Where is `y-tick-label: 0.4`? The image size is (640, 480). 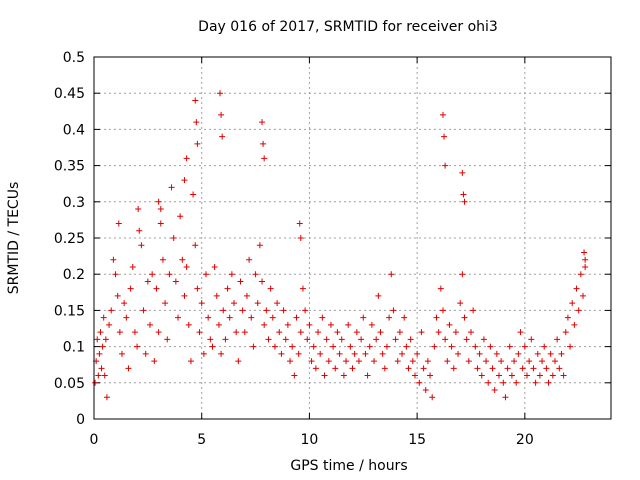
y-tick-label: 0.4 is located at coordinates (74, 130).